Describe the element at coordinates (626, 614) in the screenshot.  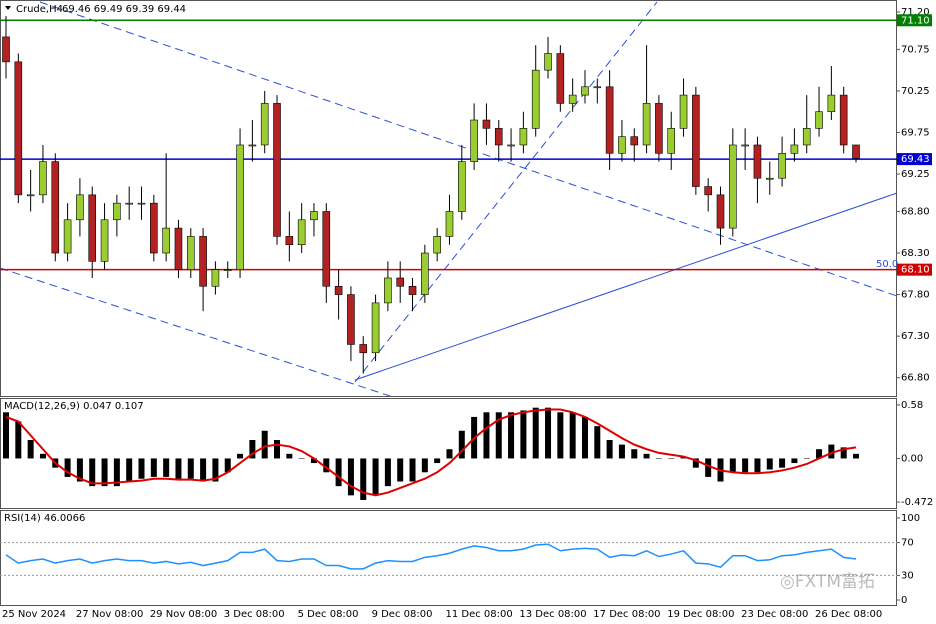
I see `x-tick-label: 17 Dec 08:00` at that location.